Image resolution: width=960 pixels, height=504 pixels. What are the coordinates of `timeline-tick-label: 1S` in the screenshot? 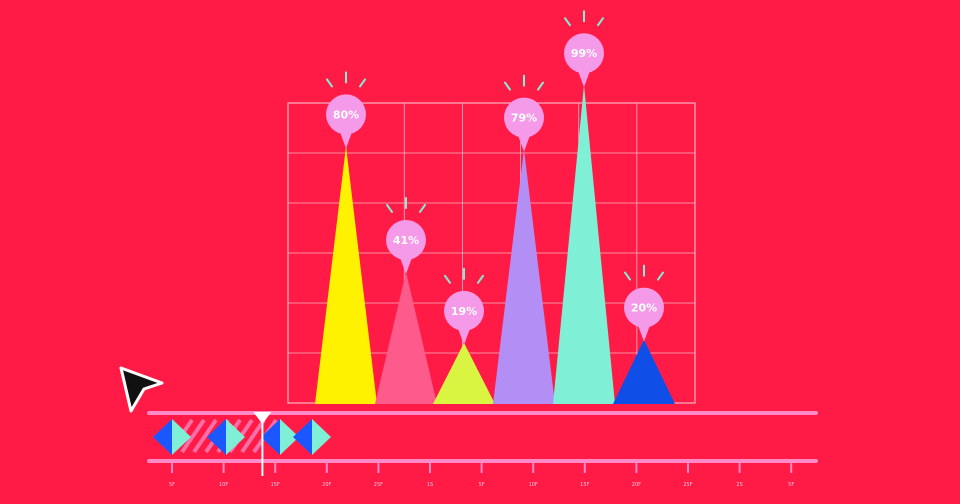 It's located at (430, 485).